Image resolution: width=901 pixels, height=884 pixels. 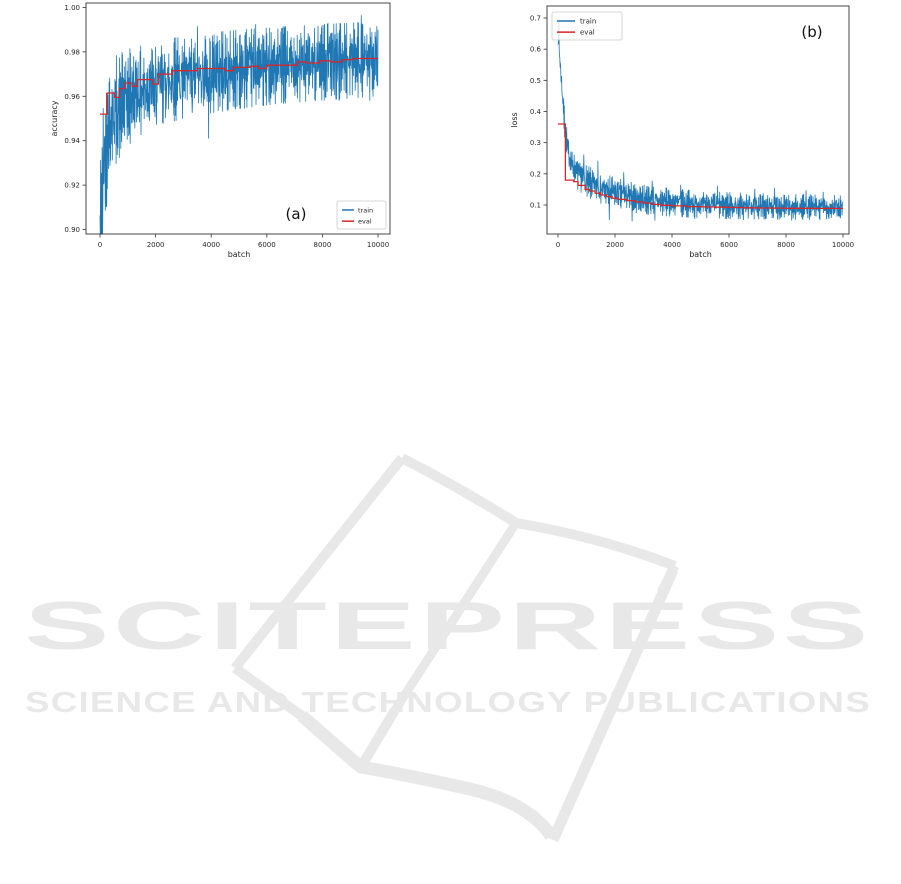 I want to click on y-tick-label: 0.92, so click(x=72, y=186).